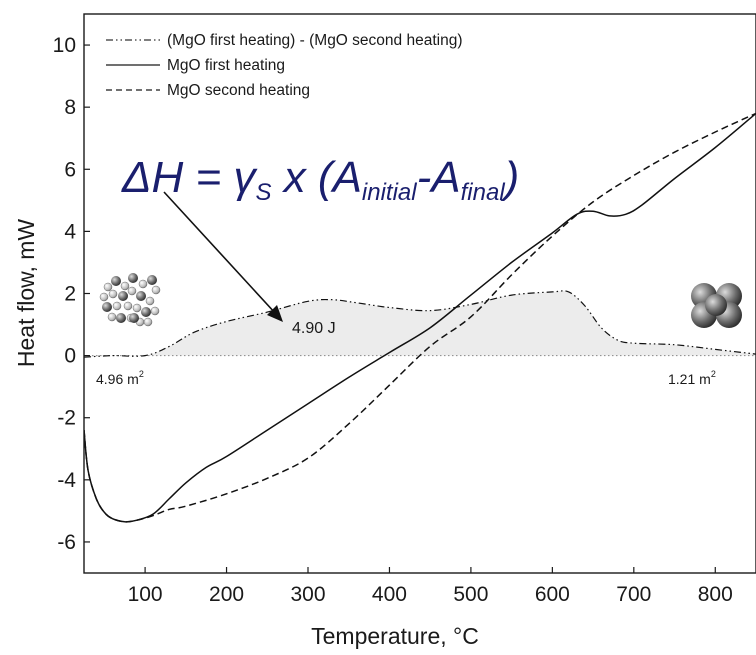 This screenshot has height=655, width=756. I want to click on x-tick-label: 800, so click(715, 594).